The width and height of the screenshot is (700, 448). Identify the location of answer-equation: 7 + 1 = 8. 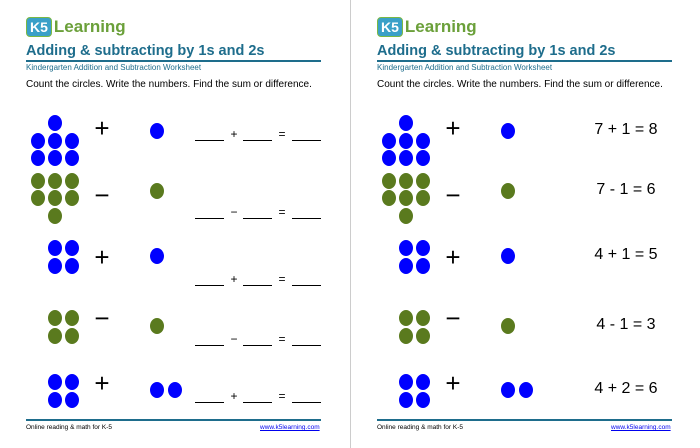
(626, 129).